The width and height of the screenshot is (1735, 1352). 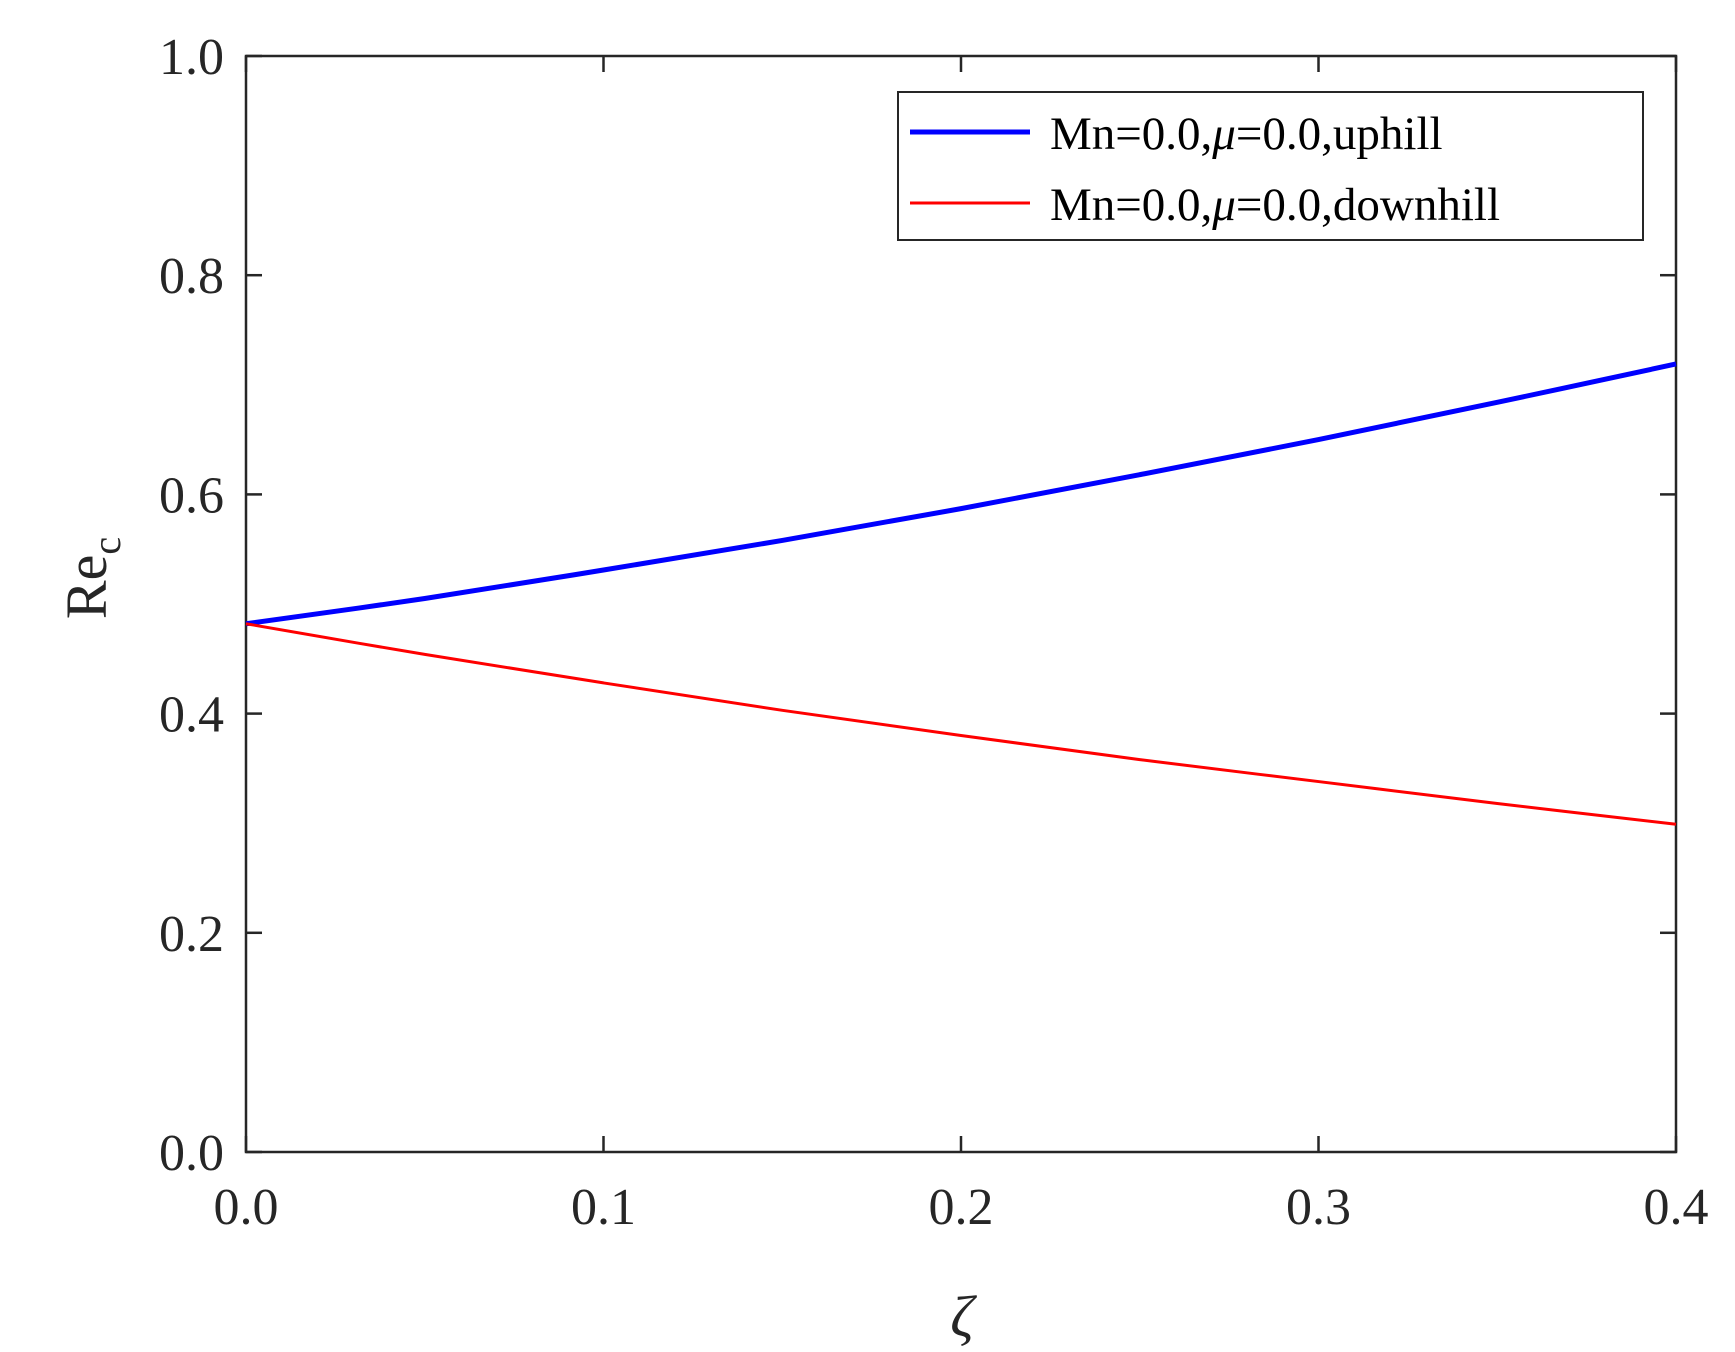 I want to click on y-axis-title: Rec, so click(x=91, y=578).